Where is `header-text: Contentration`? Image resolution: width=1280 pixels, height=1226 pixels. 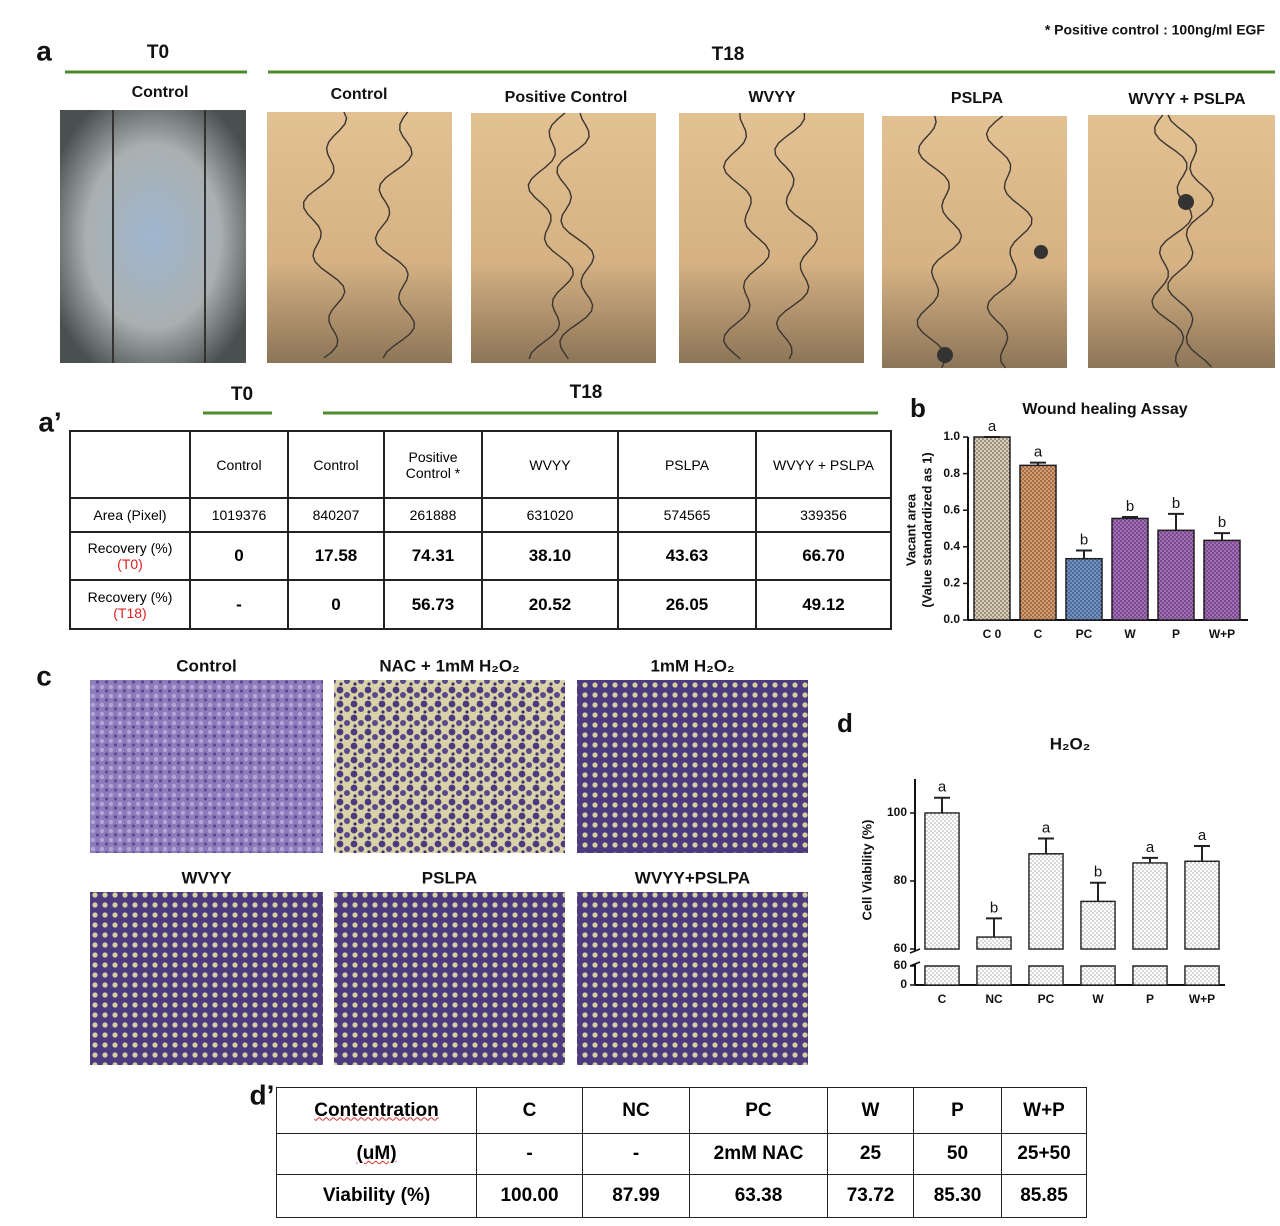
header-text: Contentration is located at coordinates (376, 1110).